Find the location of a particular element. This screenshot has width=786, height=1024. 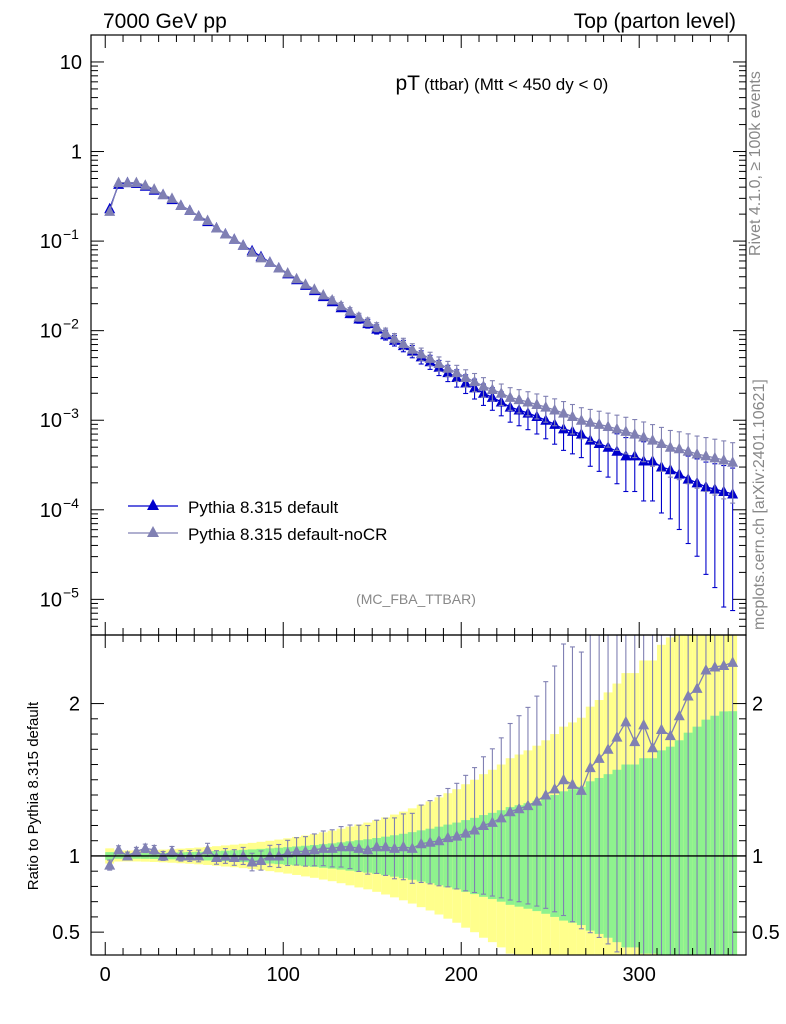

header-right: Top (parton level) is located at coordinates (655, 21).